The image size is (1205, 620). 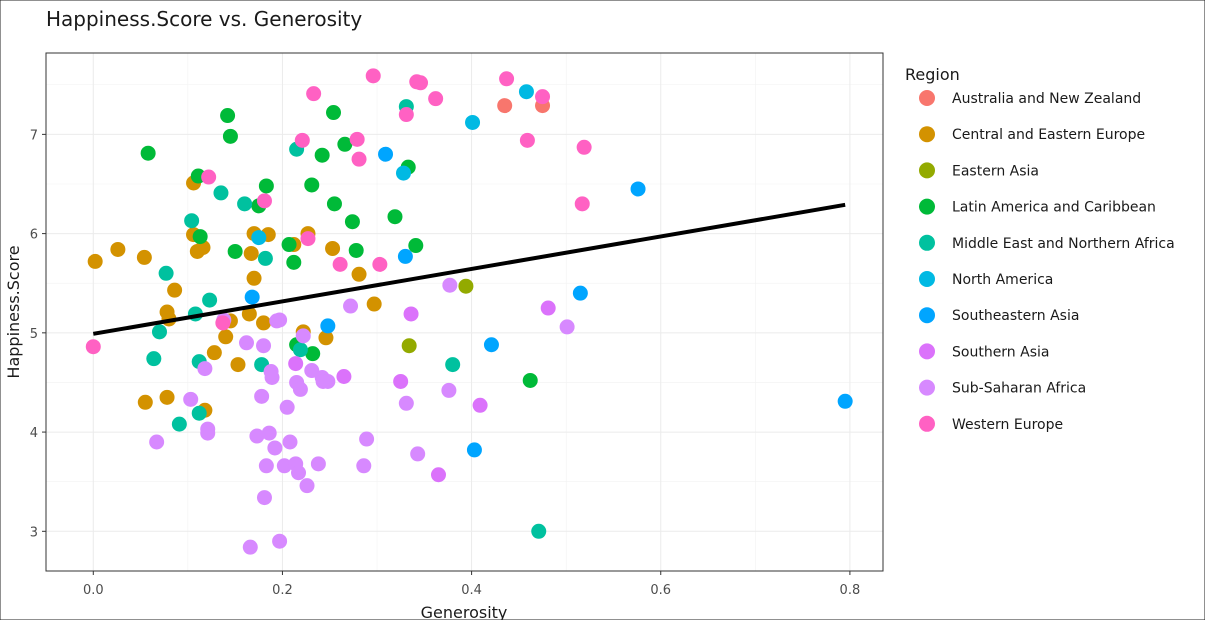 What do you see at coordinates (932, 74) in the screenshot?
I see `legend-title: Region` at bounding box center [932, 74].